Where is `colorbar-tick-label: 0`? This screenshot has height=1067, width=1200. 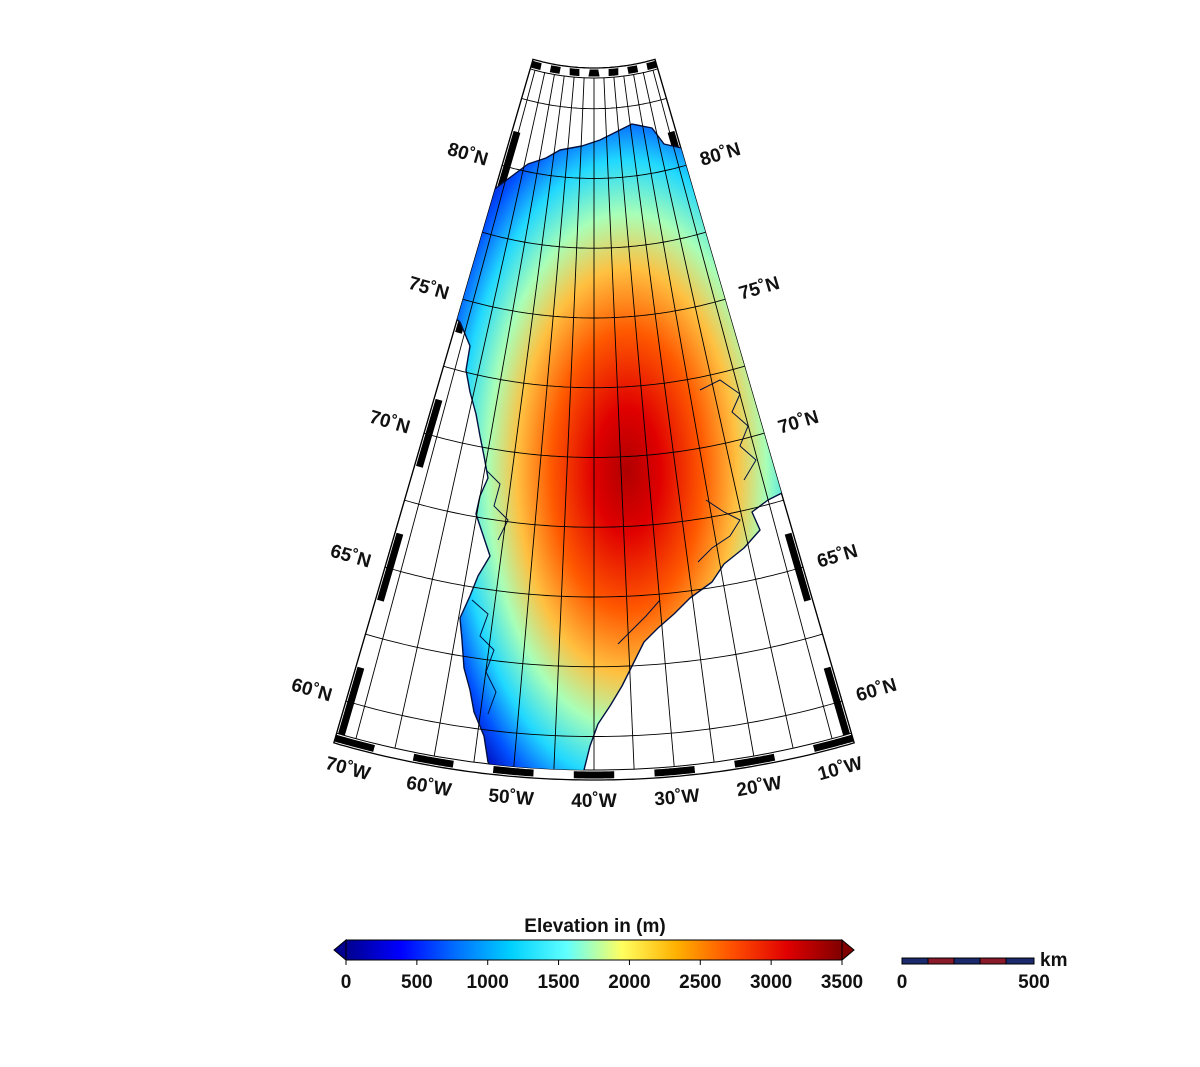 colorbar-tick-label: 0 is located at coordinates (346, 982).